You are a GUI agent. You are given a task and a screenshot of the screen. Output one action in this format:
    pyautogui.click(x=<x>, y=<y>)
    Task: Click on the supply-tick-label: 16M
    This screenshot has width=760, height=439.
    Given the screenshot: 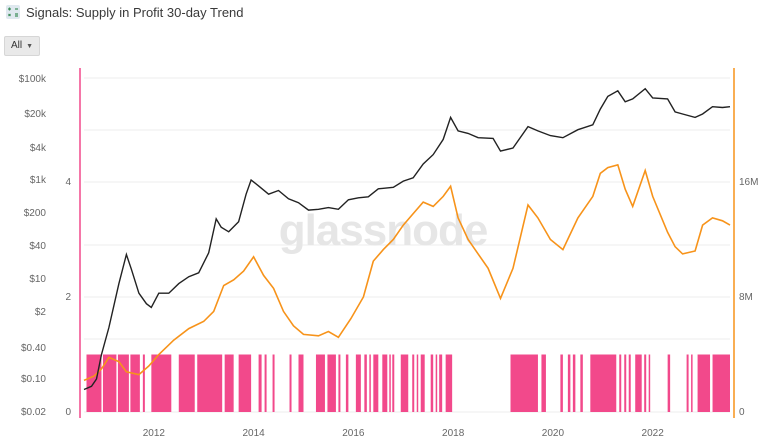 What is the action you would take?
    pyautogui.click(x=748, y=182)
    